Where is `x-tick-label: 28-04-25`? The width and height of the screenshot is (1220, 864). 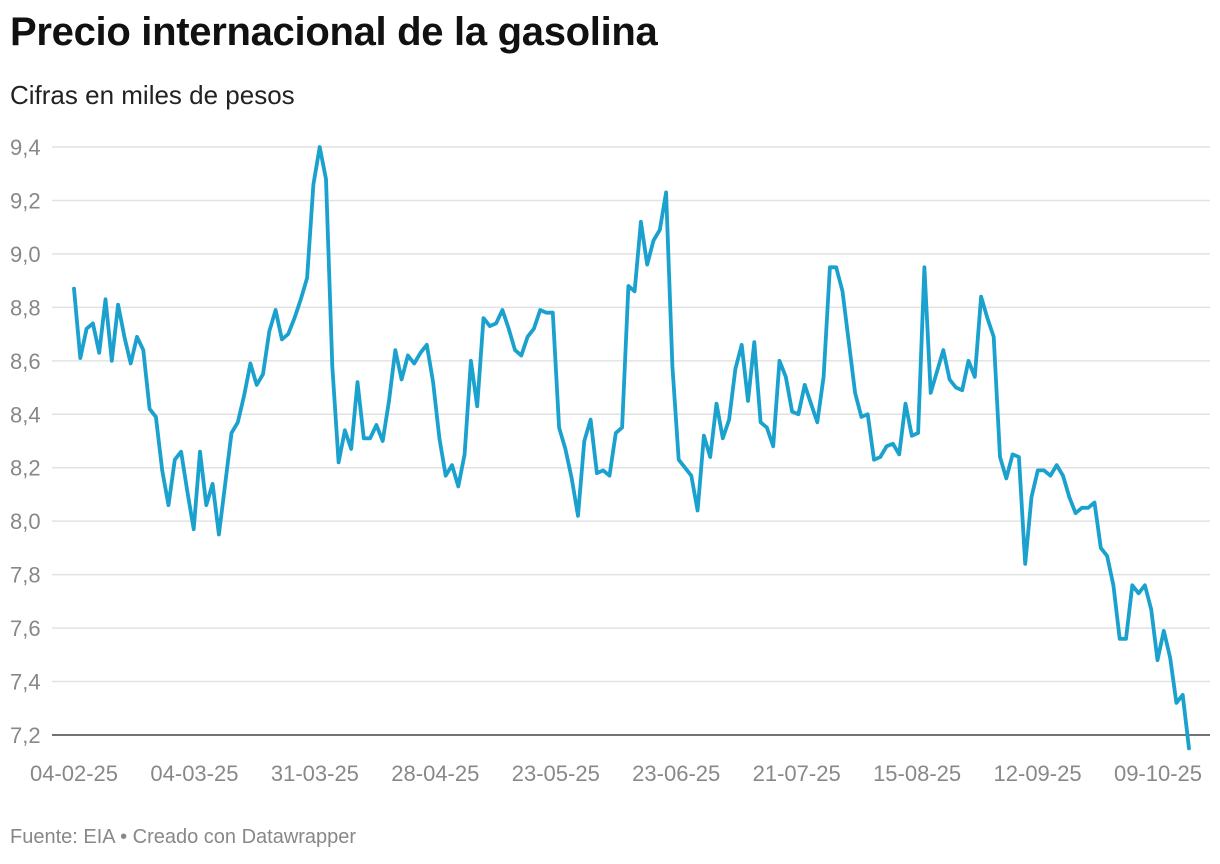
x-tick-label: 28-04-25 is located at coordinates (435, 773).